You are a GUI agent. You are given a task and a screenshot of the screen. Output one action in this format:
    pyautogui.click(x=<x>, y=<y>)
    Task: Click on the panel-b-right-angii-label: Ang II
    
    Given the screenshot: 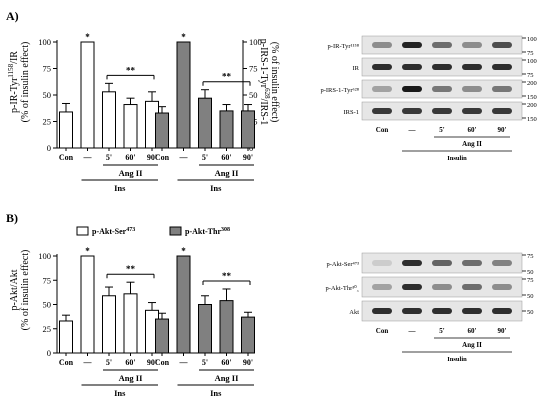 What is the action you would take?
    pyautogui.click(x=227, y=378)
    